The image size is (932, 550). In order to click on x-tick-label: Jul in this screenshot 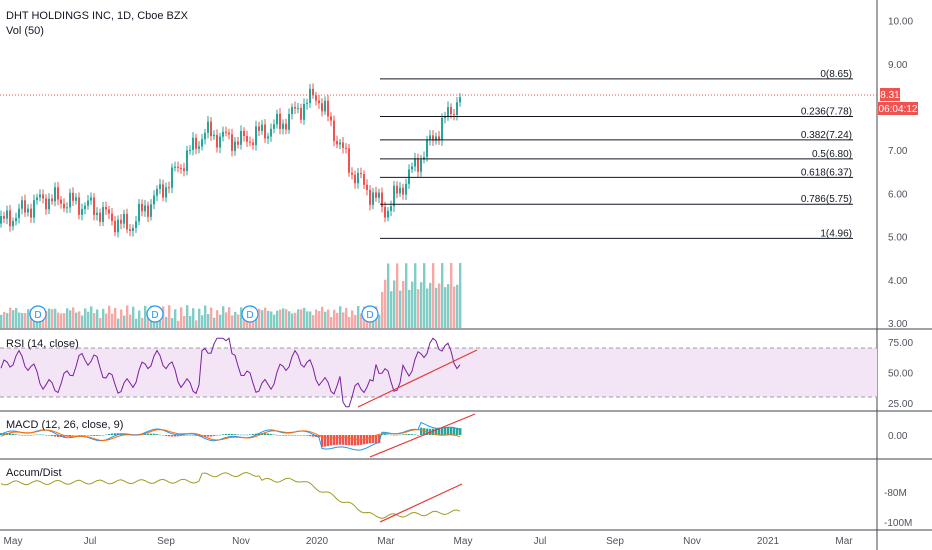, I will do `click(90, 541)`.